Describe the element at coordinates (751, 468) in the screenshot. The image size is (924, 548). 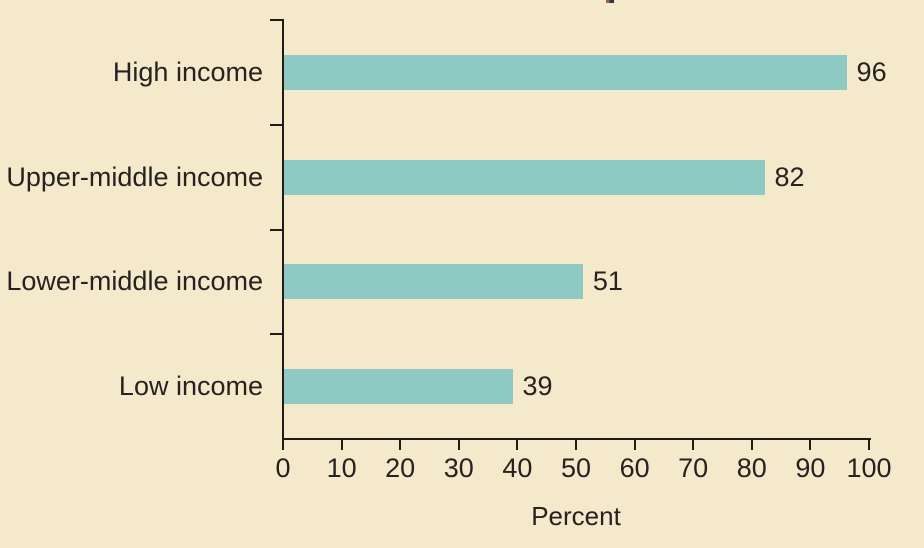
I see `x-axis-tick-label: 80` at that location.